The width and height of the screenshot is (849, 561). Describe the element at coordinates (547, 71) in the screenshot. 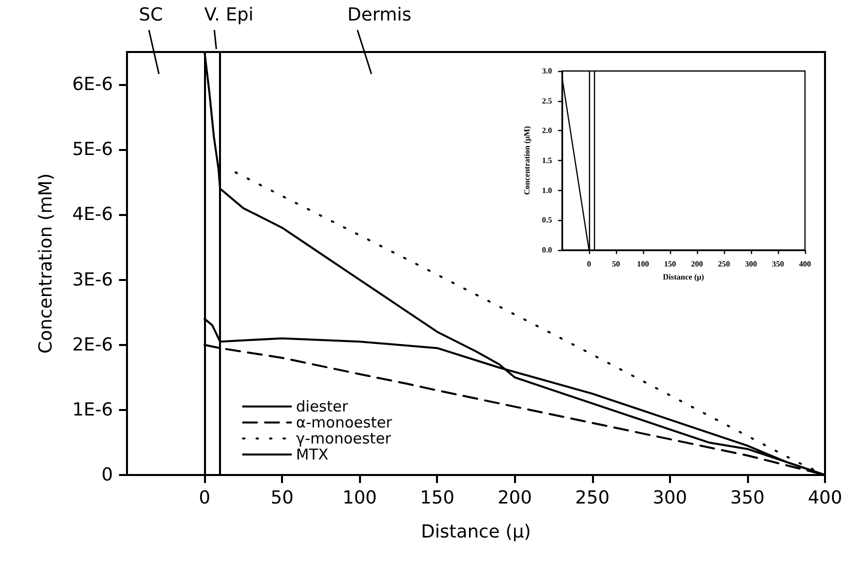

I see `y-tick-label: 3.0` at that location.